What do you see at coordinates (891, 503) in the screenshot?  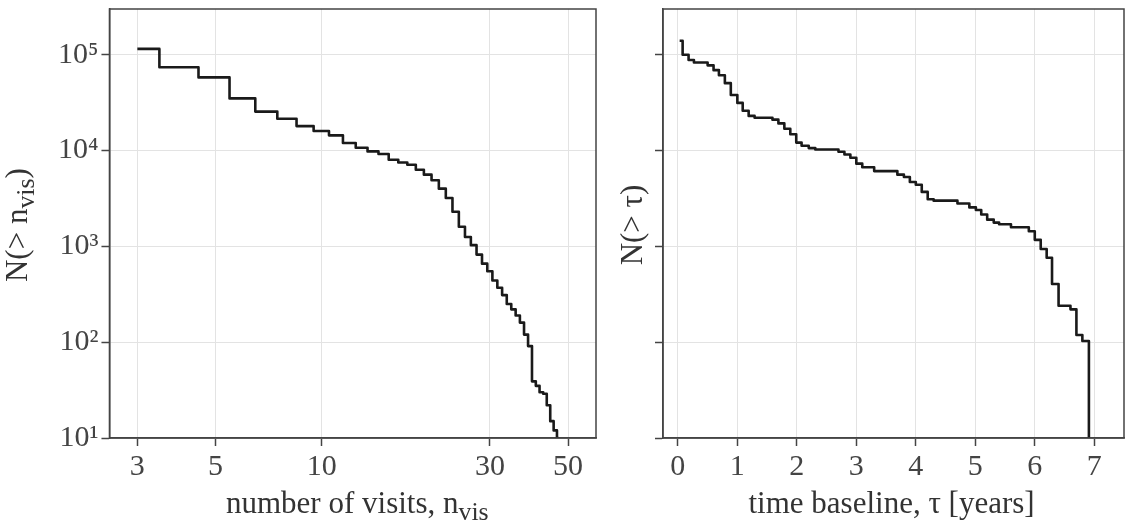 I see `x-axis-title: time baseline, τ [years]` at bounding box center [891, 503].